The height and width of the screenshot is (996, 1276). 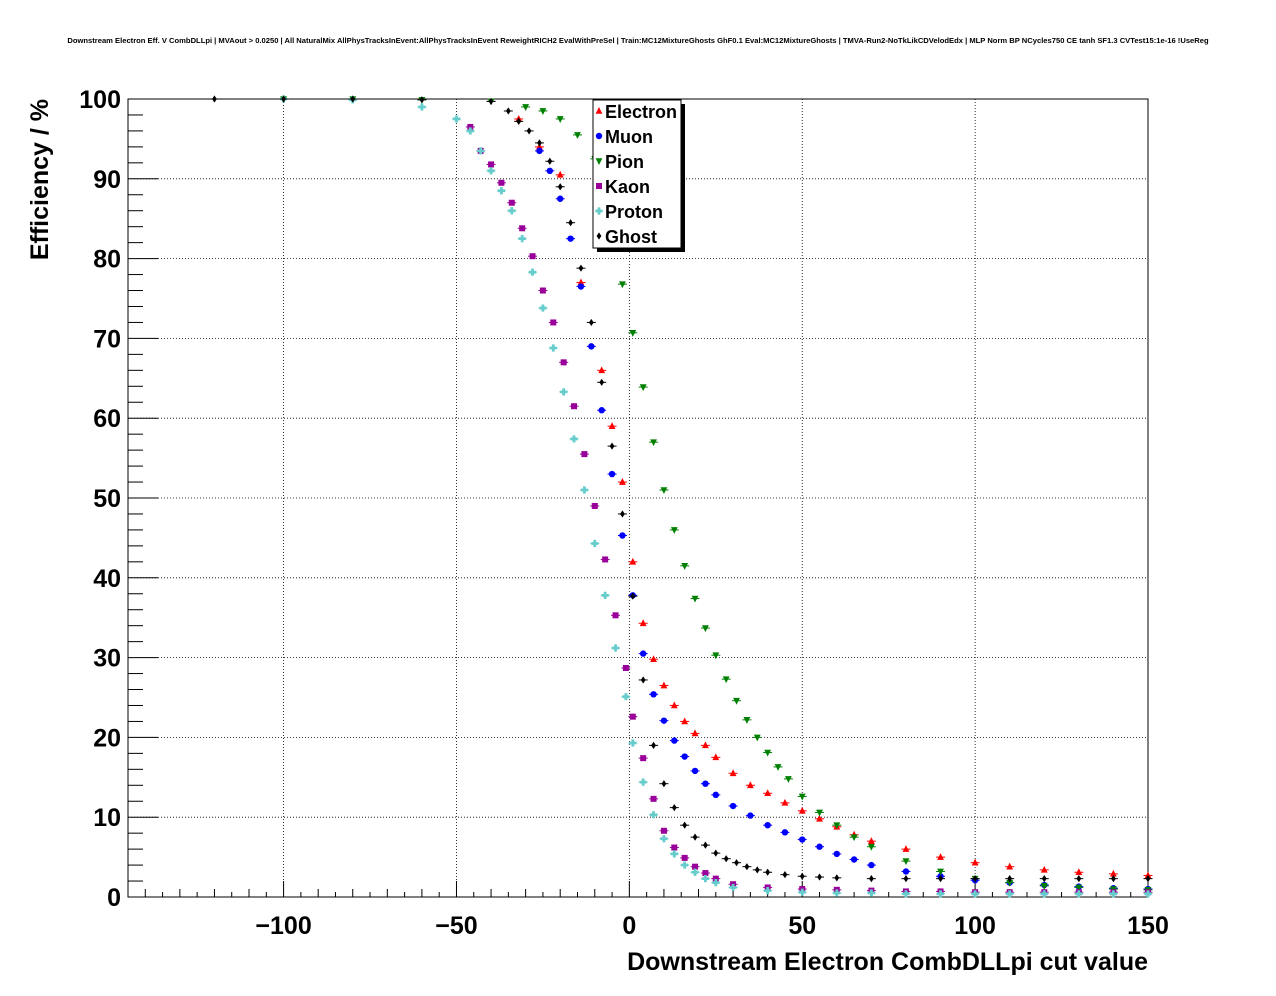 What do you see at coordinates (107, 818) in the screenshot?
I see `y-tick-label: 10` at bounding box center [107, 818].